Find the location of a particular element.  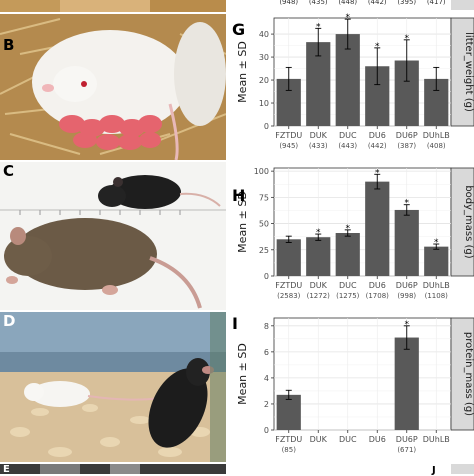

x-count-label: (1272) is located at coordinates (319, 296).